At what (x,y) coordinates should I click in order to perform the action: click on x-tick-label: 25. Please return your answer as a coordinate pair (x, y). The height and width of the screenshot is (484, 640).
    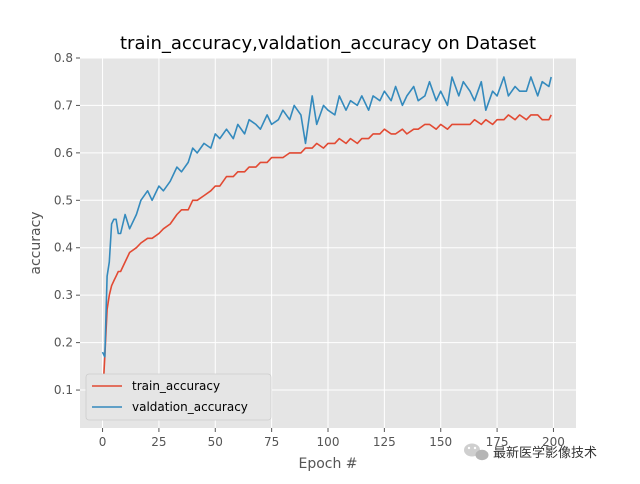
    Looking at the image, I should click on (158, 442).